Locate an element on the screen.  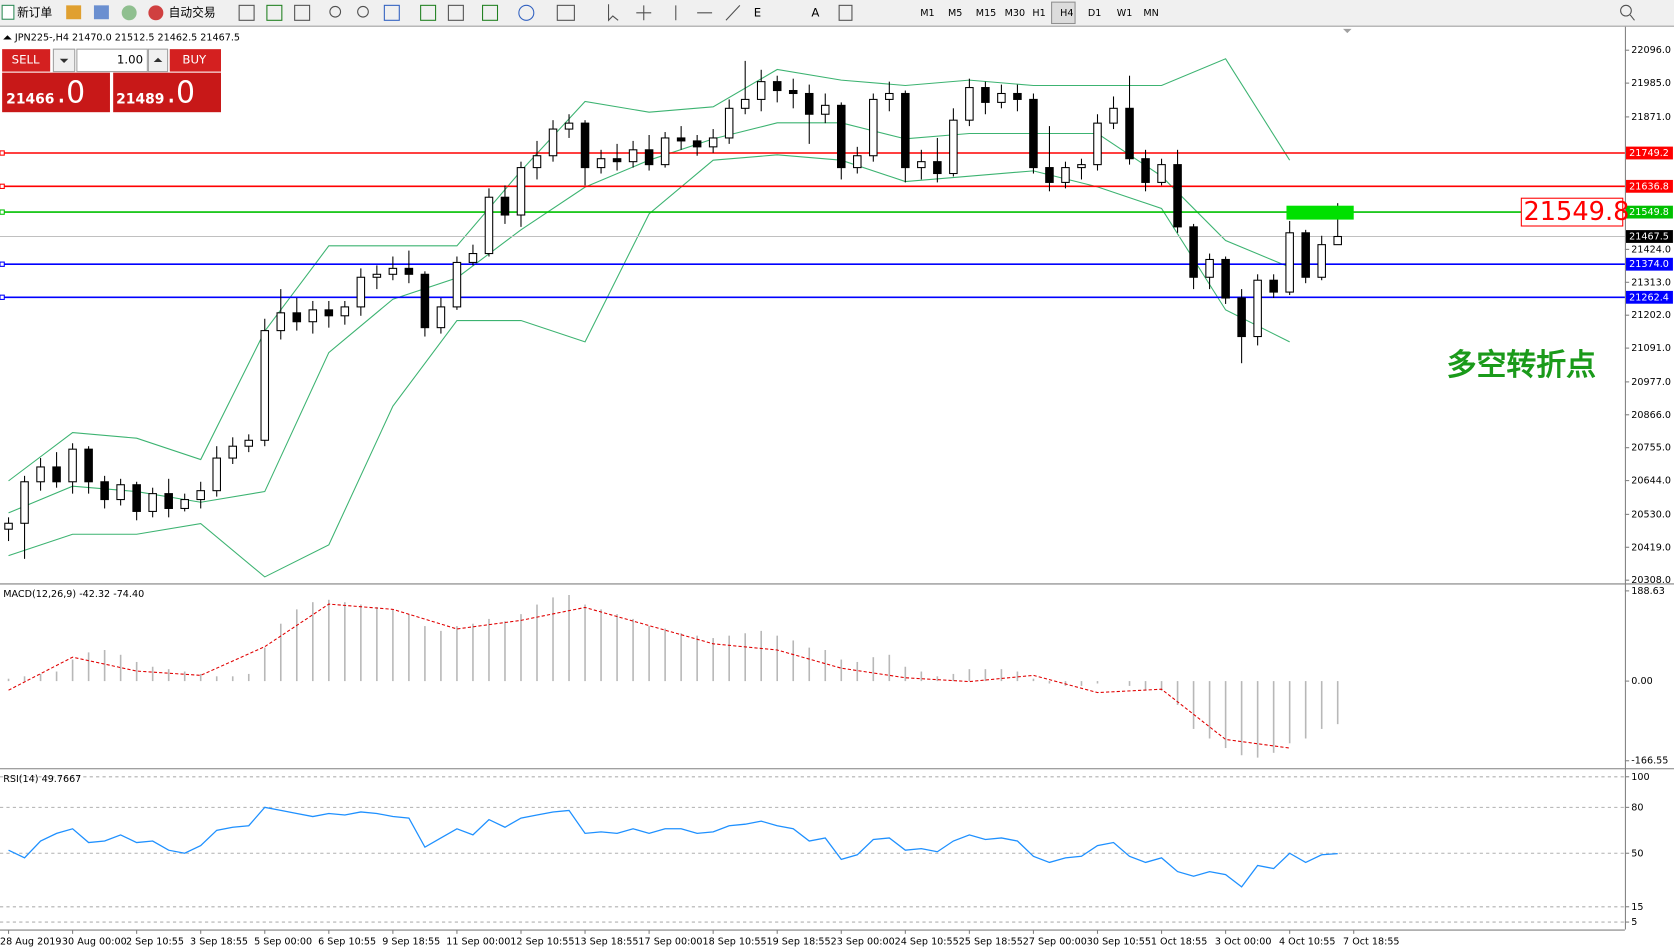
level-callout-box is located at coordinates (1572, 212).